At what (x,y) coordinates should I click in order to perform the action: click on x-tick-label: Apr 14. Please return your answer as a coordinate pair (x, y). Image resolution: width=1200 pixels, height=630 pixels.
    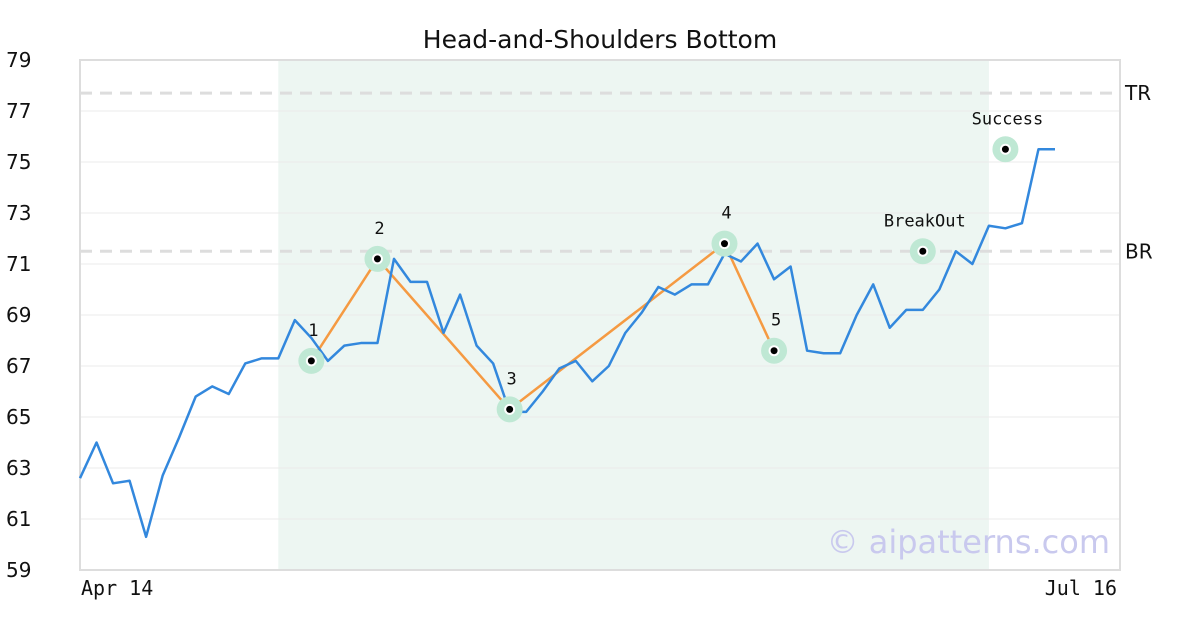
    Looking at the image, I should click on (117, 588).